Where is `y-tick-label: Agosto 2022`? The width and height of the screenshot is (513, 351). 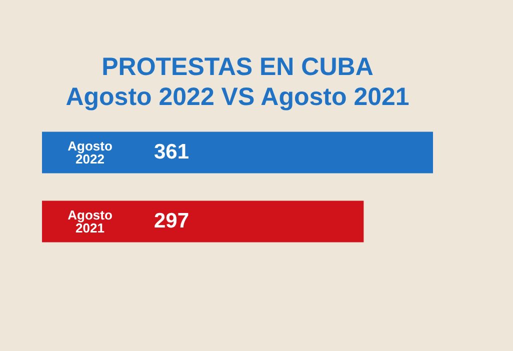 y-tick-label: Agosto 2022 is located at coordinates (90, 152).